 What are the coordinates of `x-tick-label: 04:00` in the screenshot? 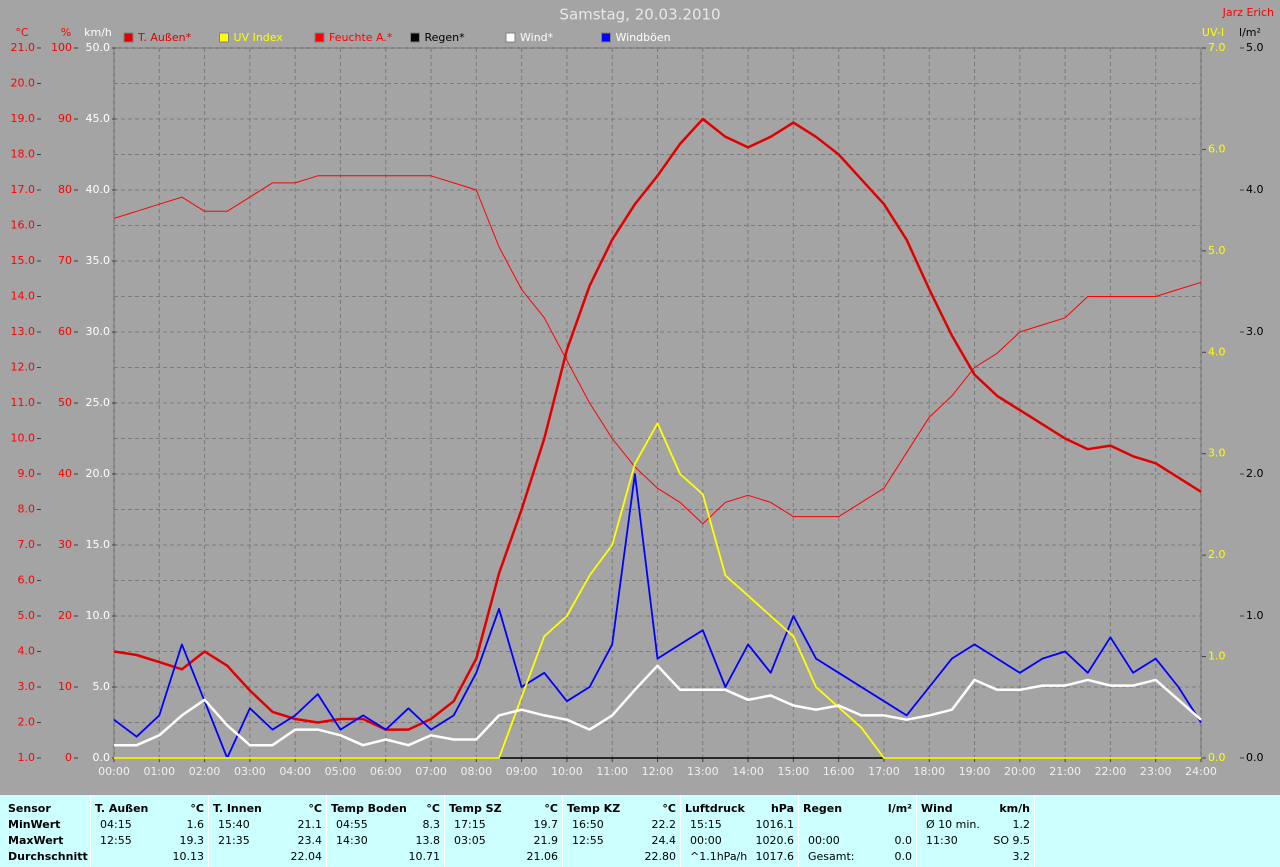 It's located at (295, 771).